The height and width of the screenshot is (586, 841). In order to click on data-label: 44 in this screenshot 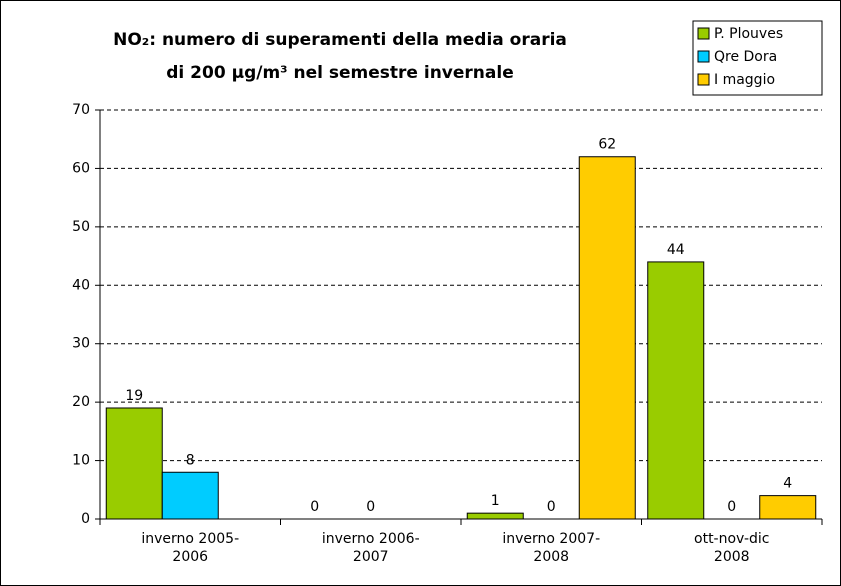, I will do `click(676, 250)`.